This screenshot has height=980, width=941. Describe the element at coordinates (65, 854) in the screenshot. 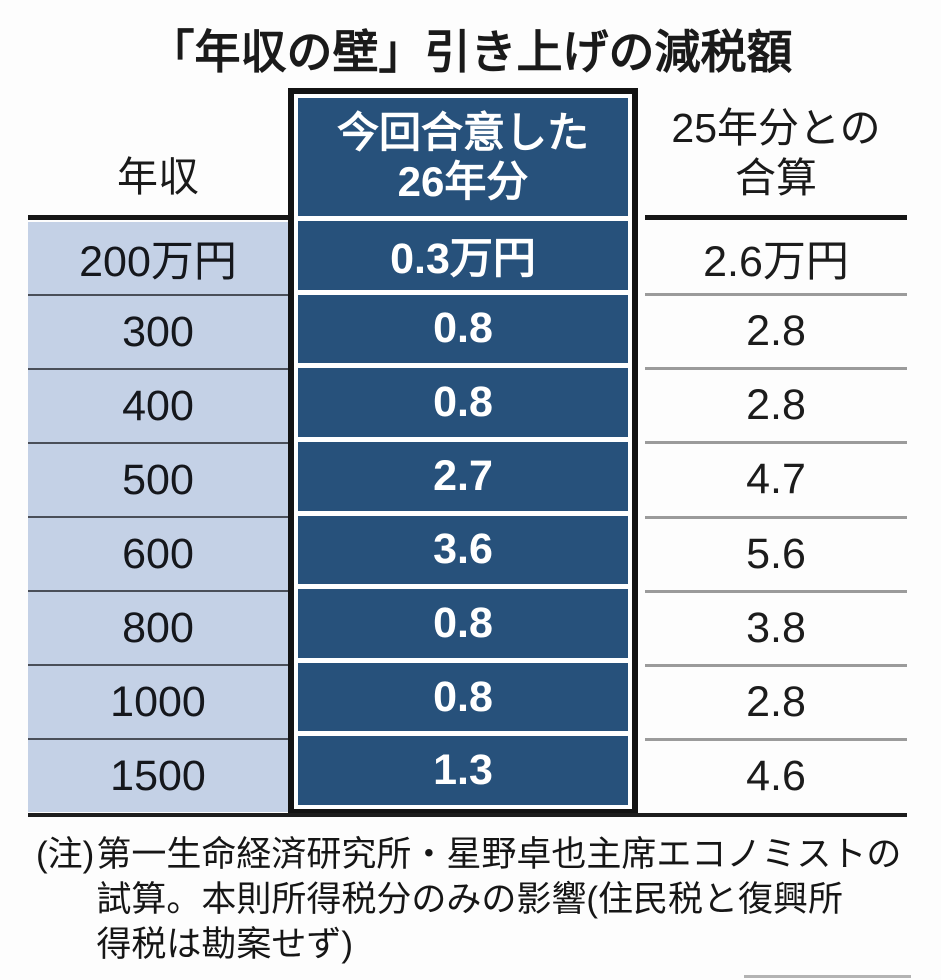

I see `footnote-prefix: (注)` at that location.